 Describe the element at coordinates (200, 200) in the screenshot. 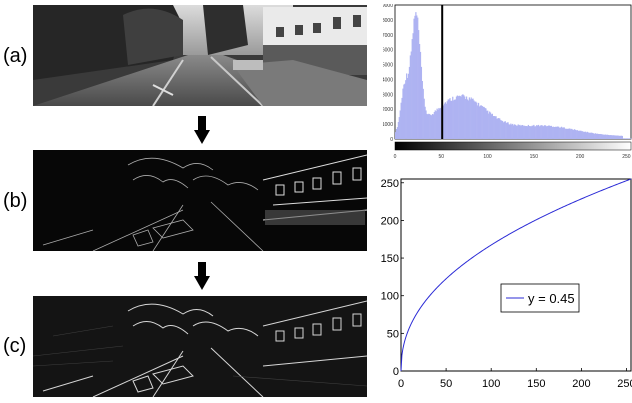

I see `street-photo-edges` at that location.